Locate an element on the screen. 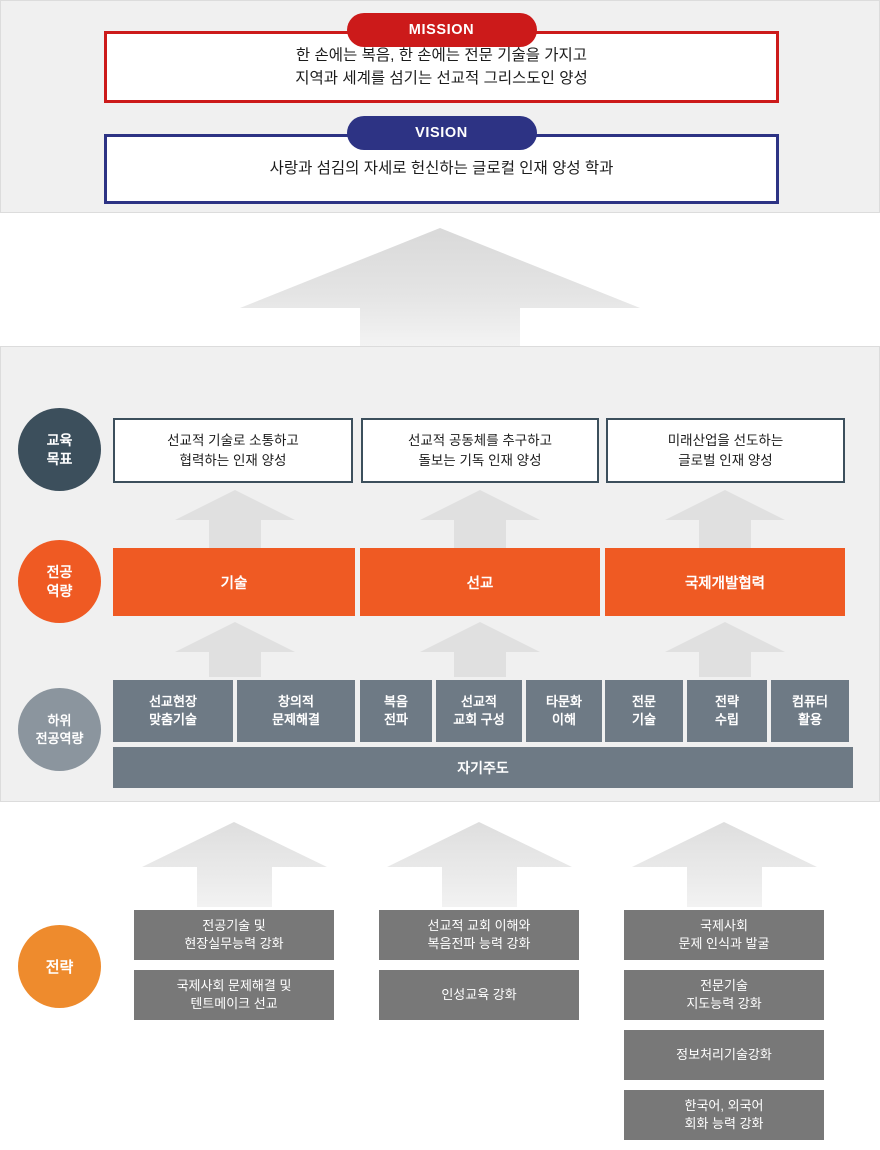 This screenshot has width=880, height=1150. education-goal-bubble: 교육 목표 is located at coordinates (59, 449).